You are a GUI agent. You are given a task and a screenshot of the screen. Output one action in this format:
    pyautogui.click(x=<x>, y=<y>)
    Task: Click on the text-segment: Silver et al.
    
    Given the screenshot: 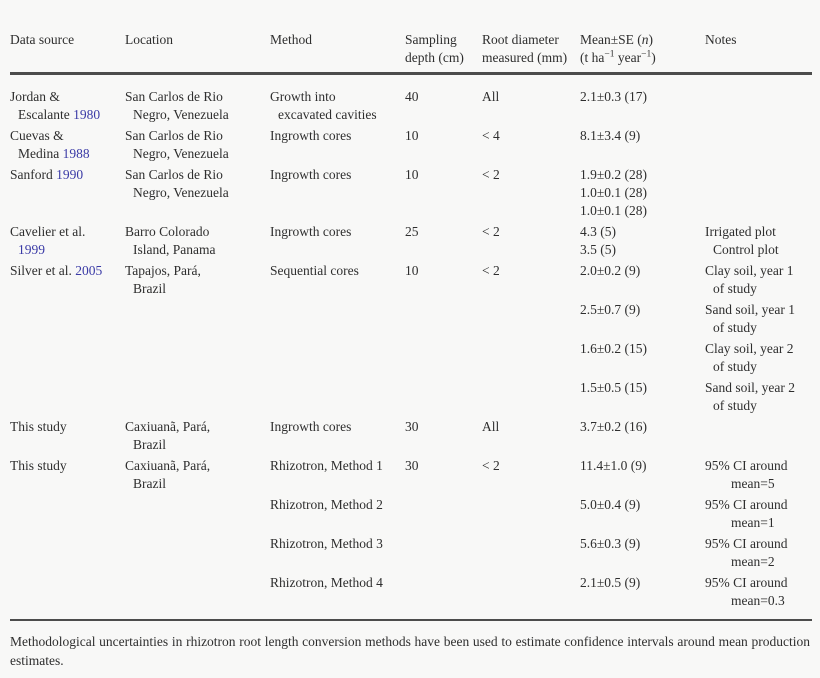 What is the action you would take?
    pyautogui.click(x=43, y=270)
    